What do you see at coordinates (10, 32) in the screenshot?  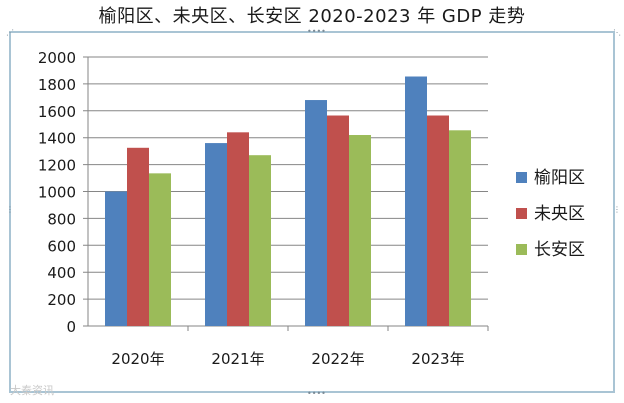 I see `resize-handle-top-left: ⋰` at bounding box center [10, 32].